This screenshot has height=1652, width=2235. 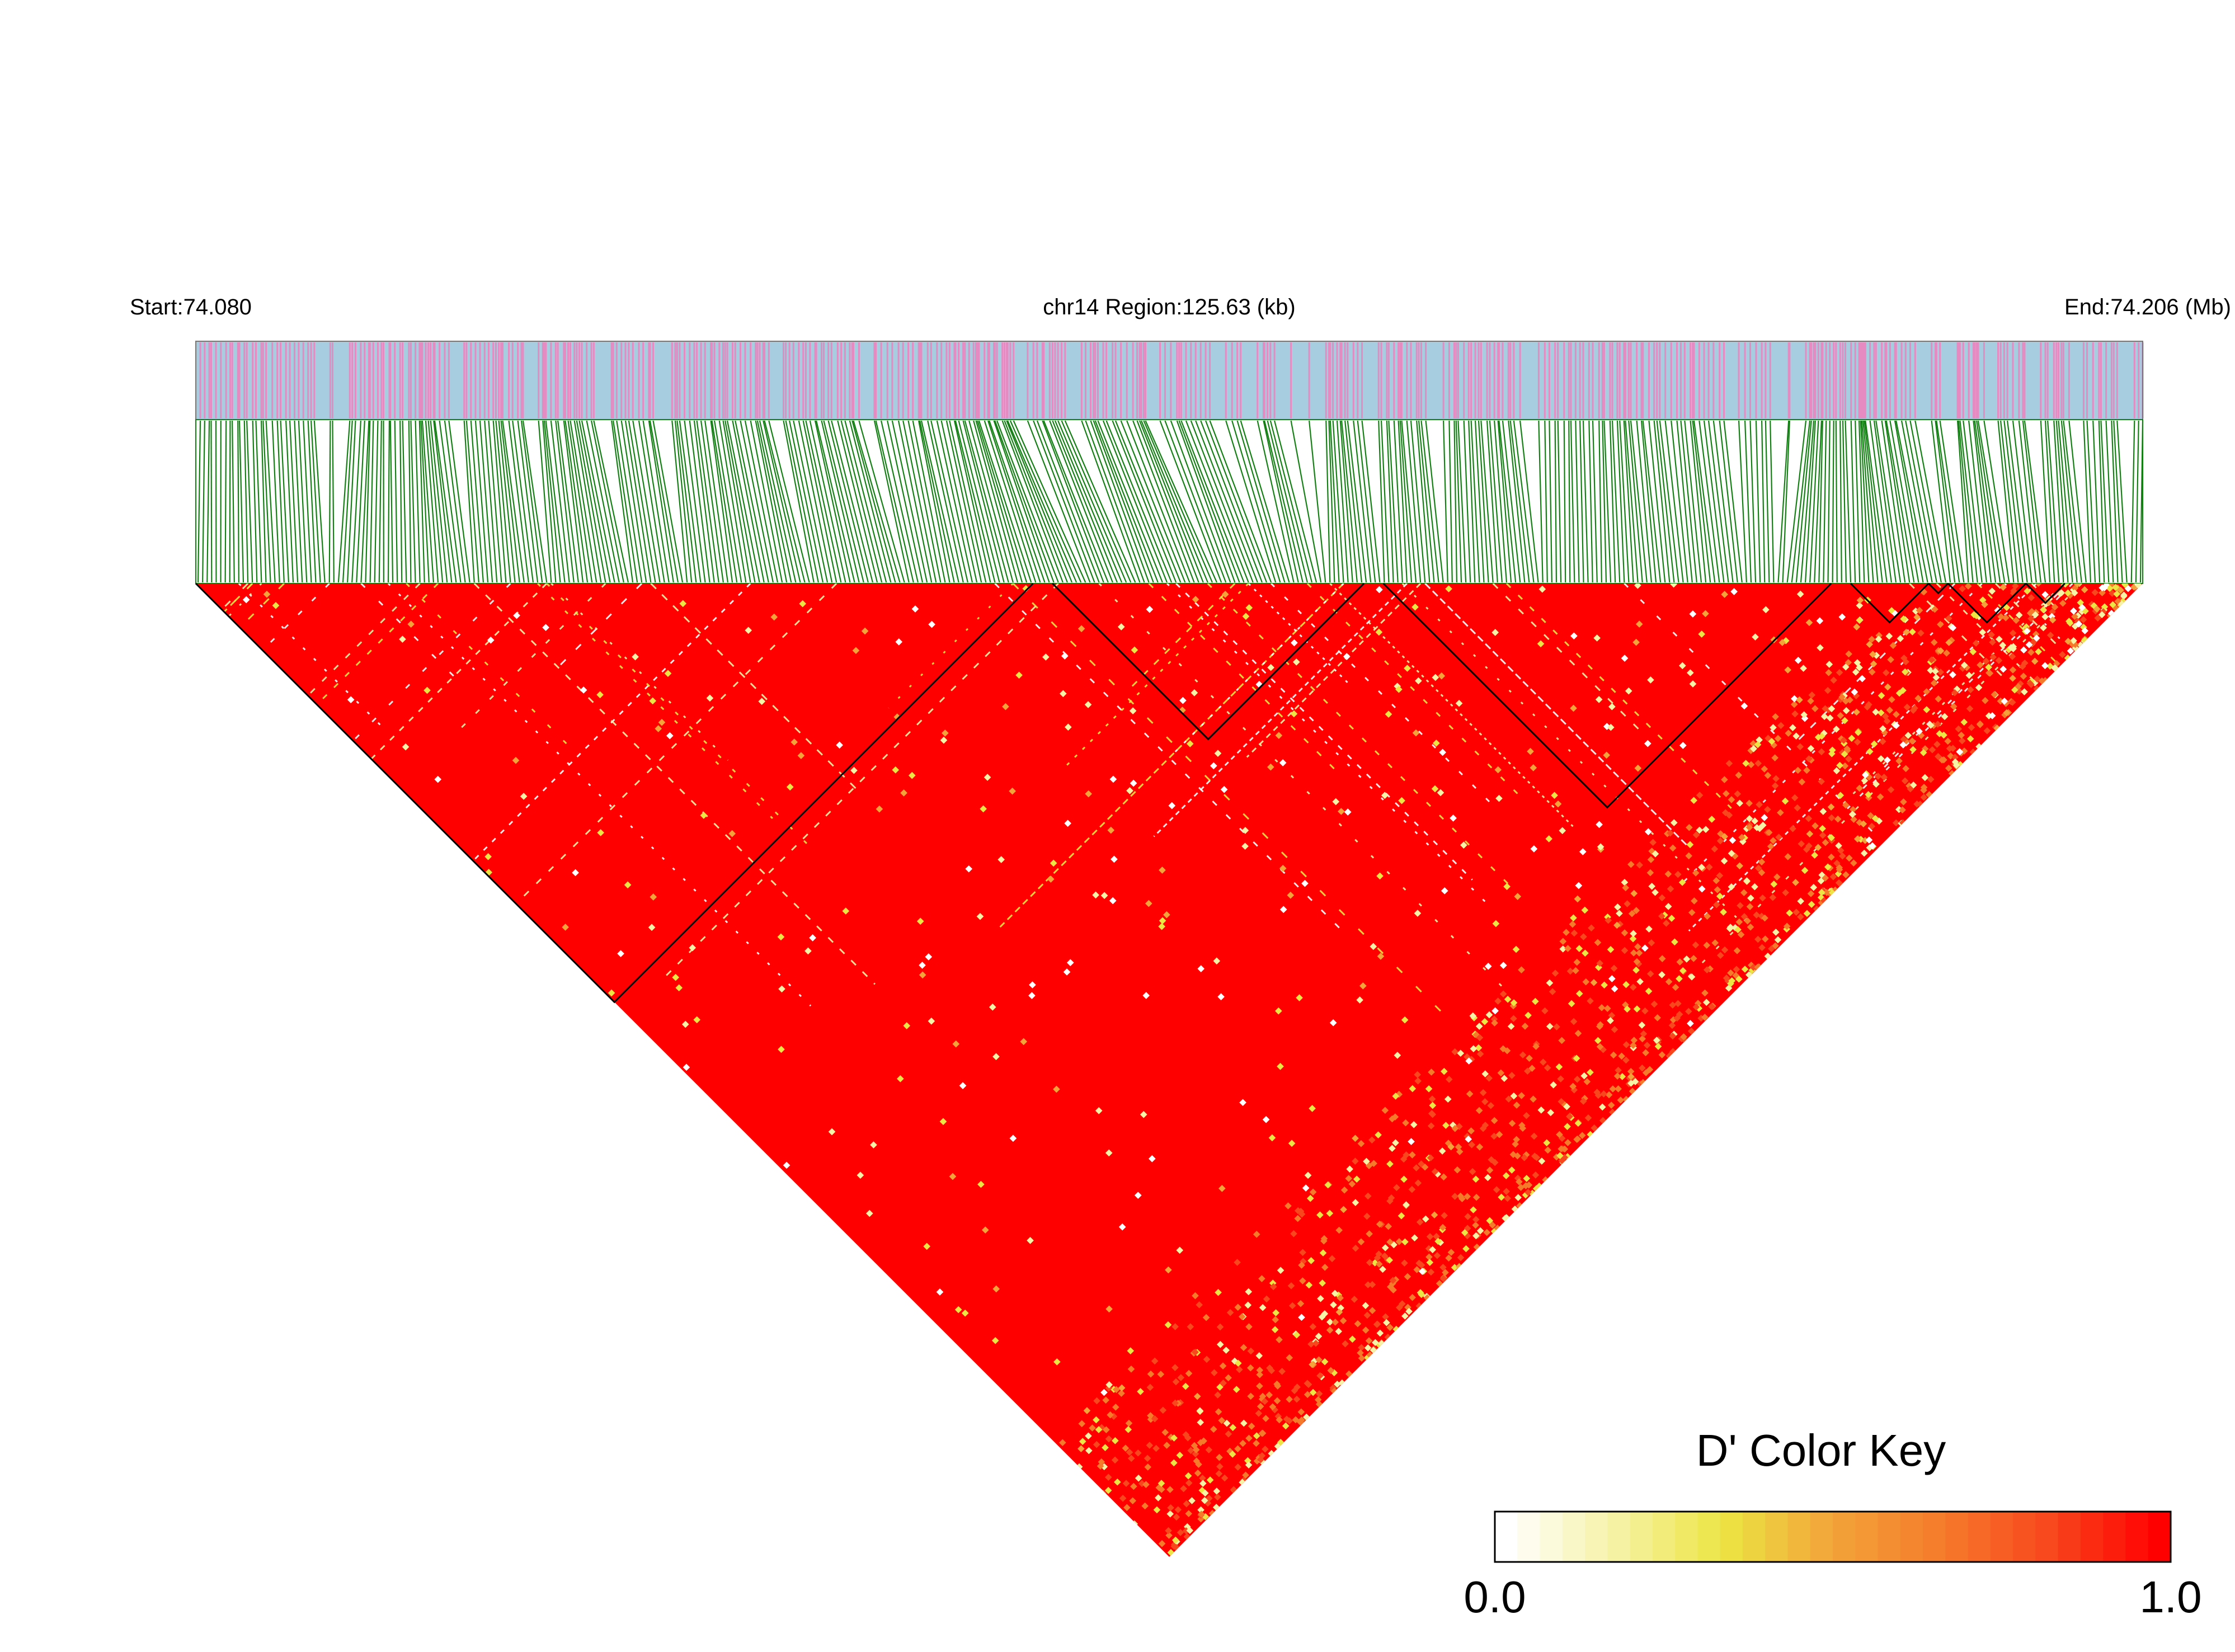 I want to click on color-key: D' Color Key 0.0 1.0, so click(x=1832, y=1524).